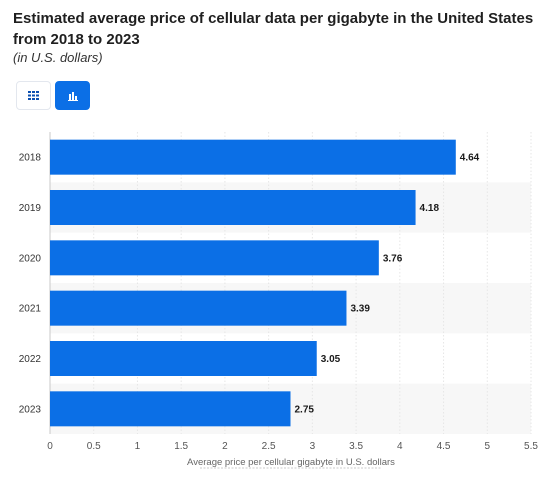 The image size is (544, 478). What do you see at coordinates (531, 446) in the screenshot?
I see `x-tick-label: 5.5` at bounding box center [531, 446].